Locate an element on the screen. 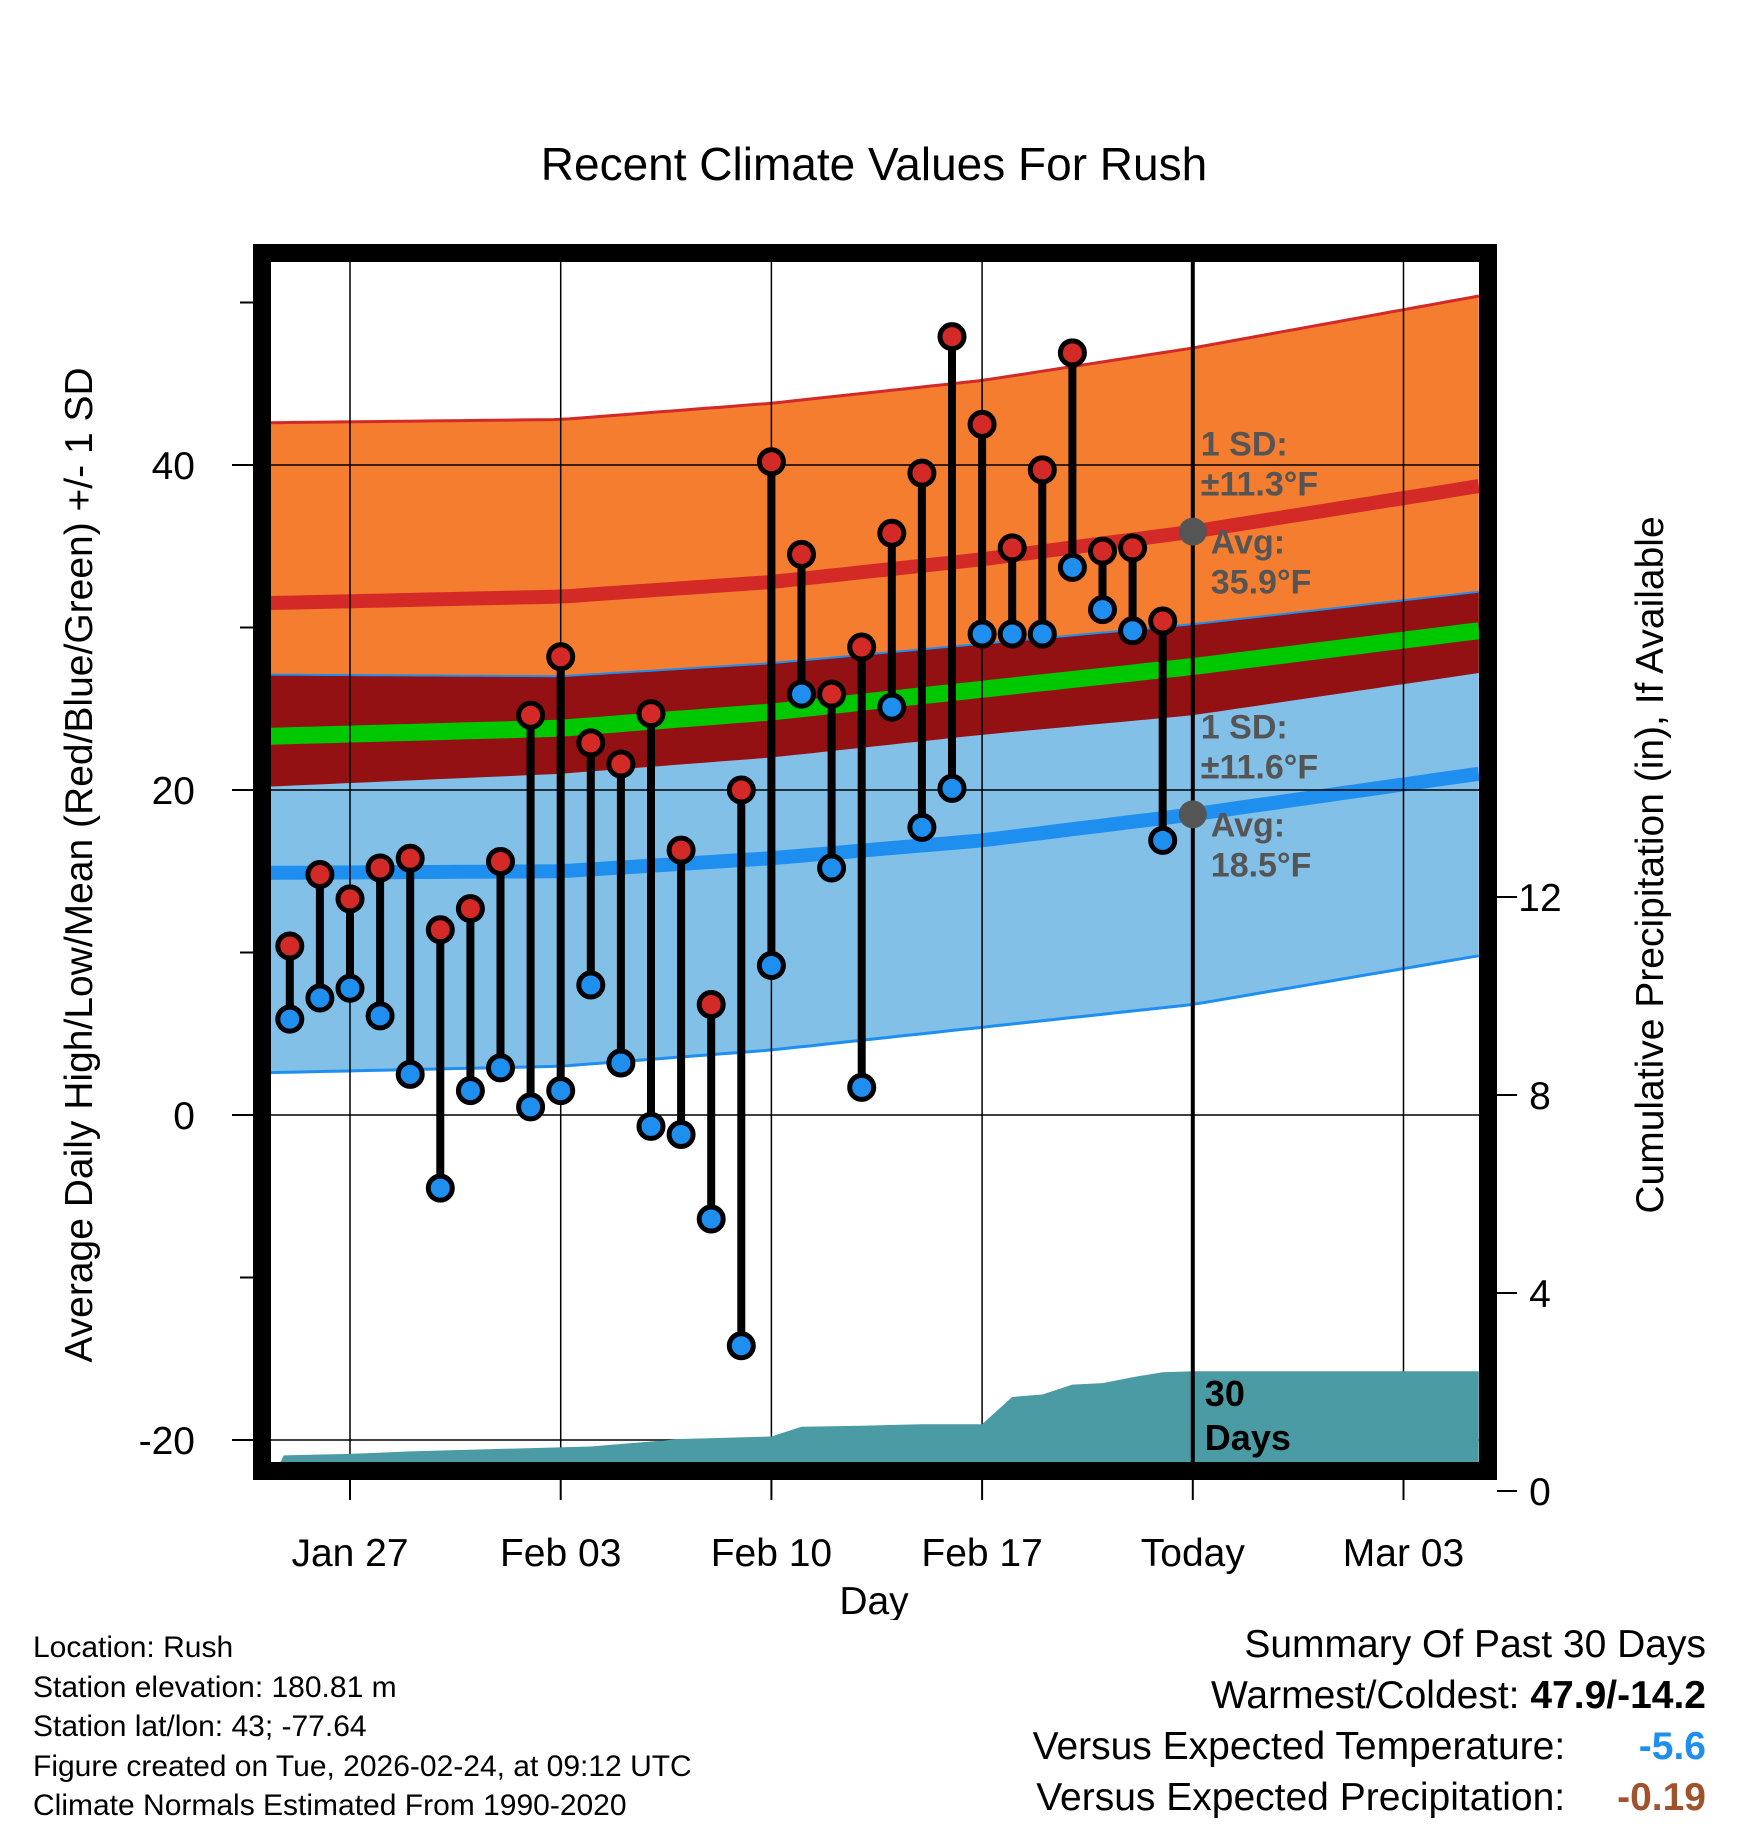 Image resolution: width=1748 pixels, height=1828 pixels. mean-line is located at coordinates (872, 683).